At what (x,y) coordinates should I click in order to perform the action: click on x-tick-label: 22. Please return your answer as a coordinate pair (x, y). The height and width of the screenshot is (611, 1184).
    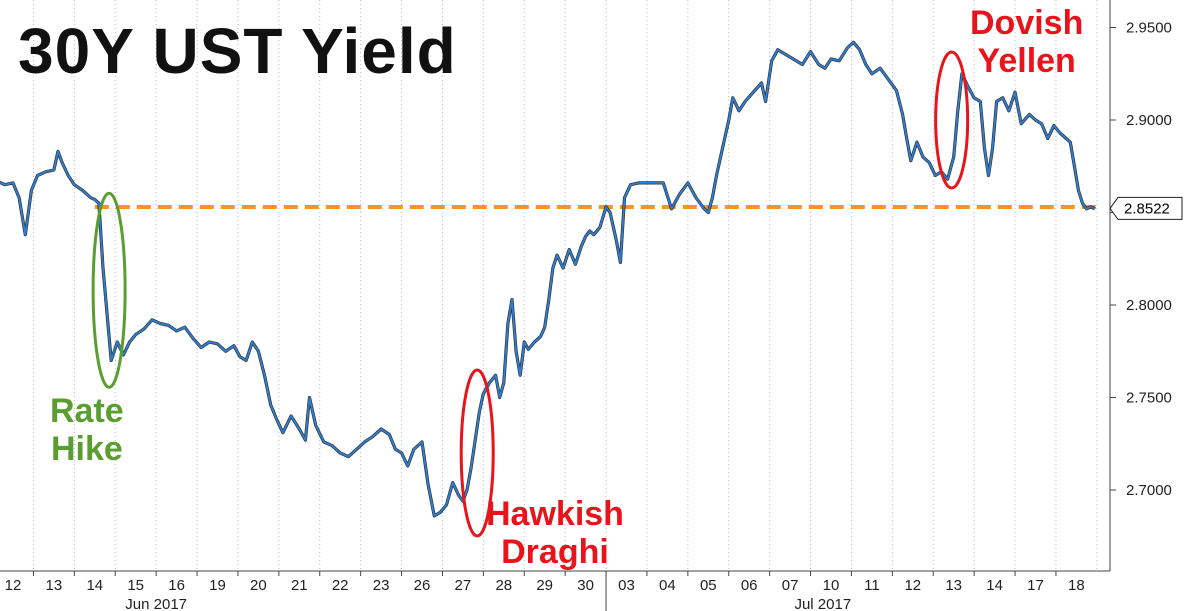
    Looking at the image, I should click on (340, 585).